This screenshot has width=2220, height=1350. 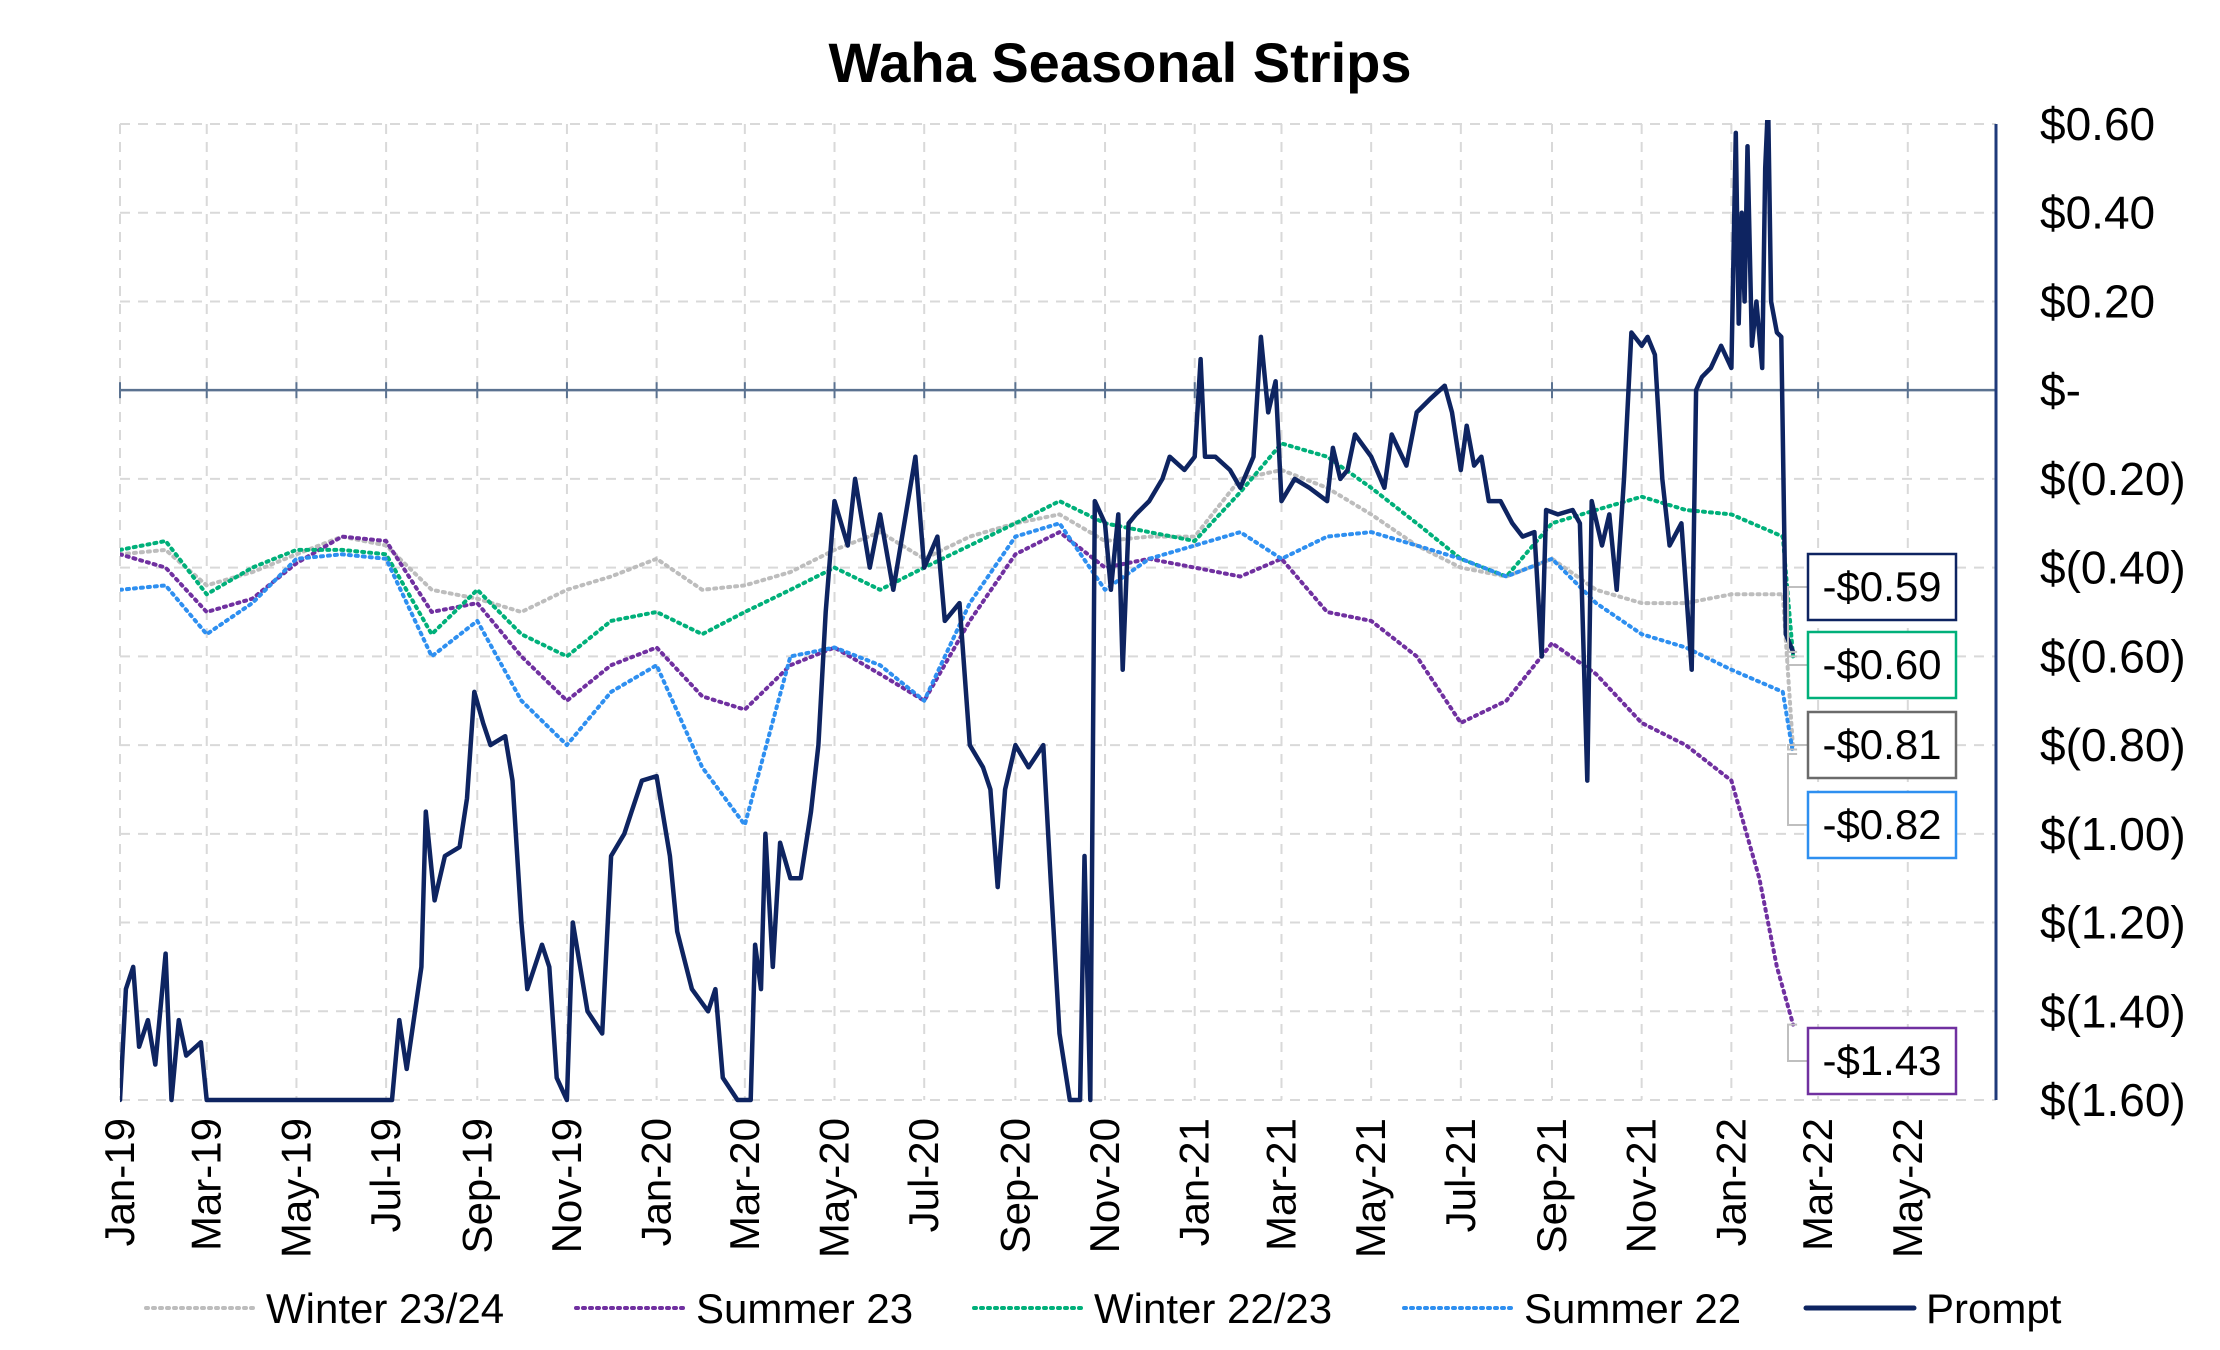 What do you see at coordinates (2097, 301) in the screenshot?
I see `y-tick-label: $0.20` at bounding box center [2097, 301].